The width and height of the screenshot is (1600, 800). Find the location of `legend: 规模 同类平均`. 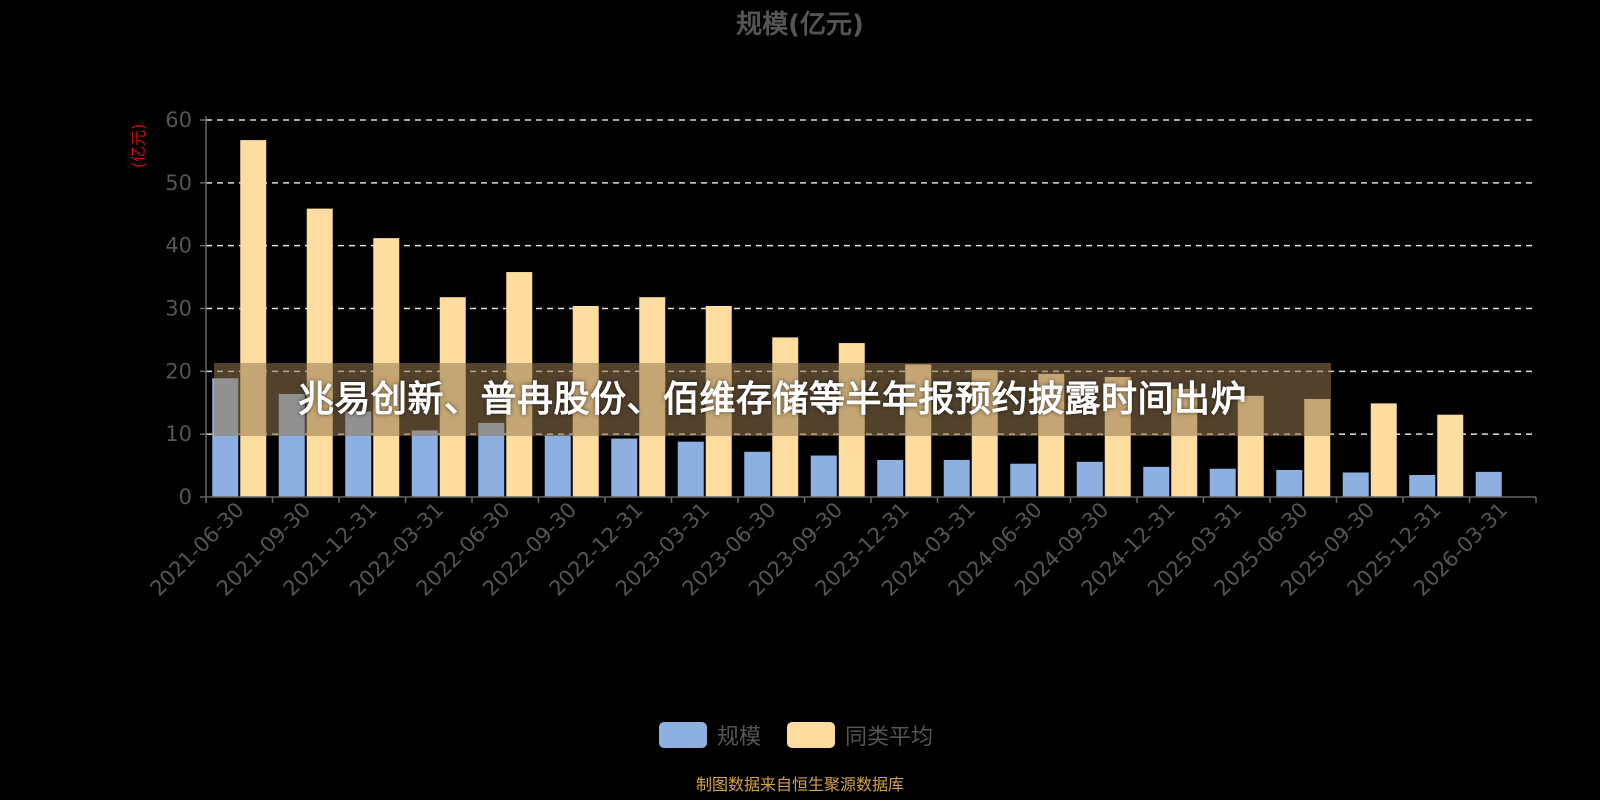

legend: 规模 同类平均 is located at coordinates (796, 736).